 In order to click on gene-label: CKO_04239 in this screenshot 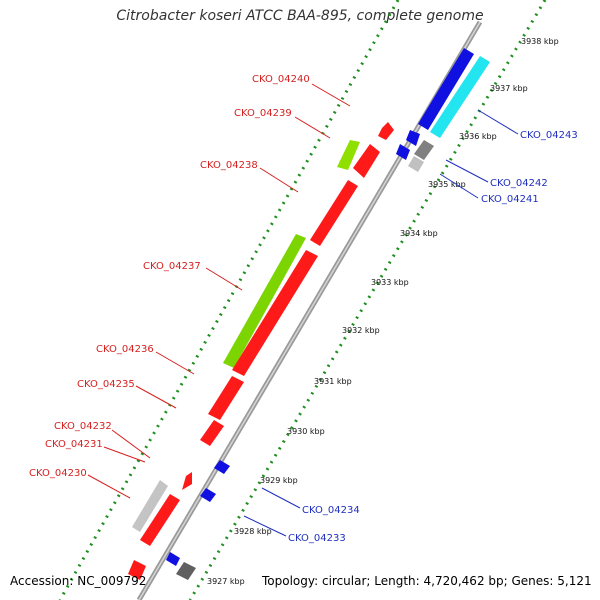, I will do `click(263, 113)`.